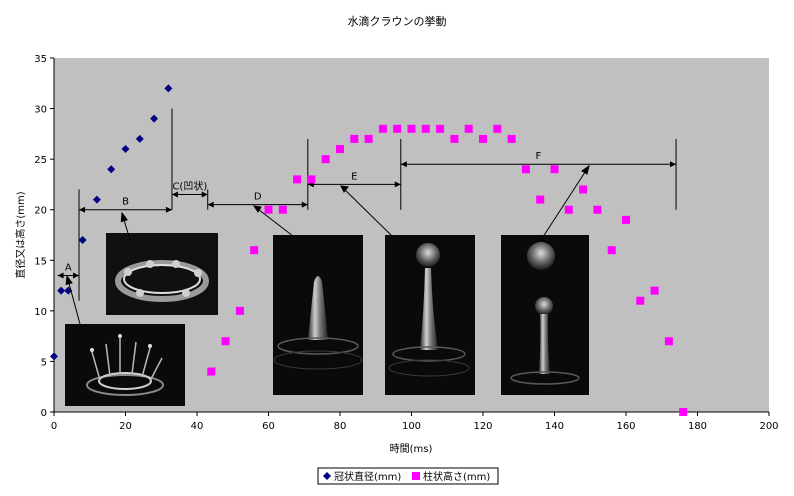 This screenshot has height=496, width=794. Describe the element at coordinates (416, 476) in the screenshot. I see `legend-marker-column` at that location.